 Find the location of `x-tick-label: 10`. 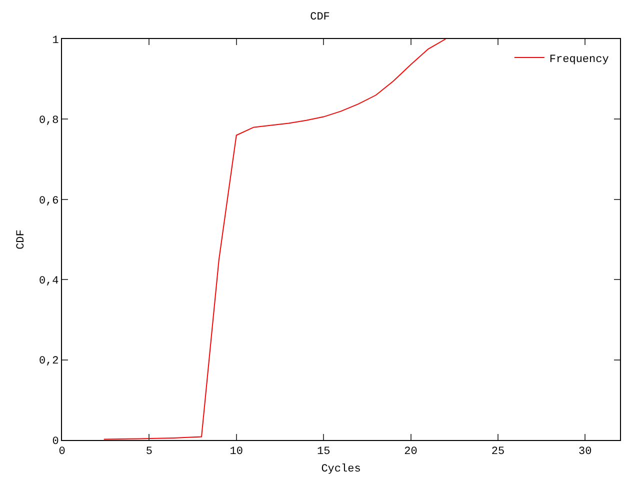

x-tick-label: 10 is located at coordinates (236, 452).